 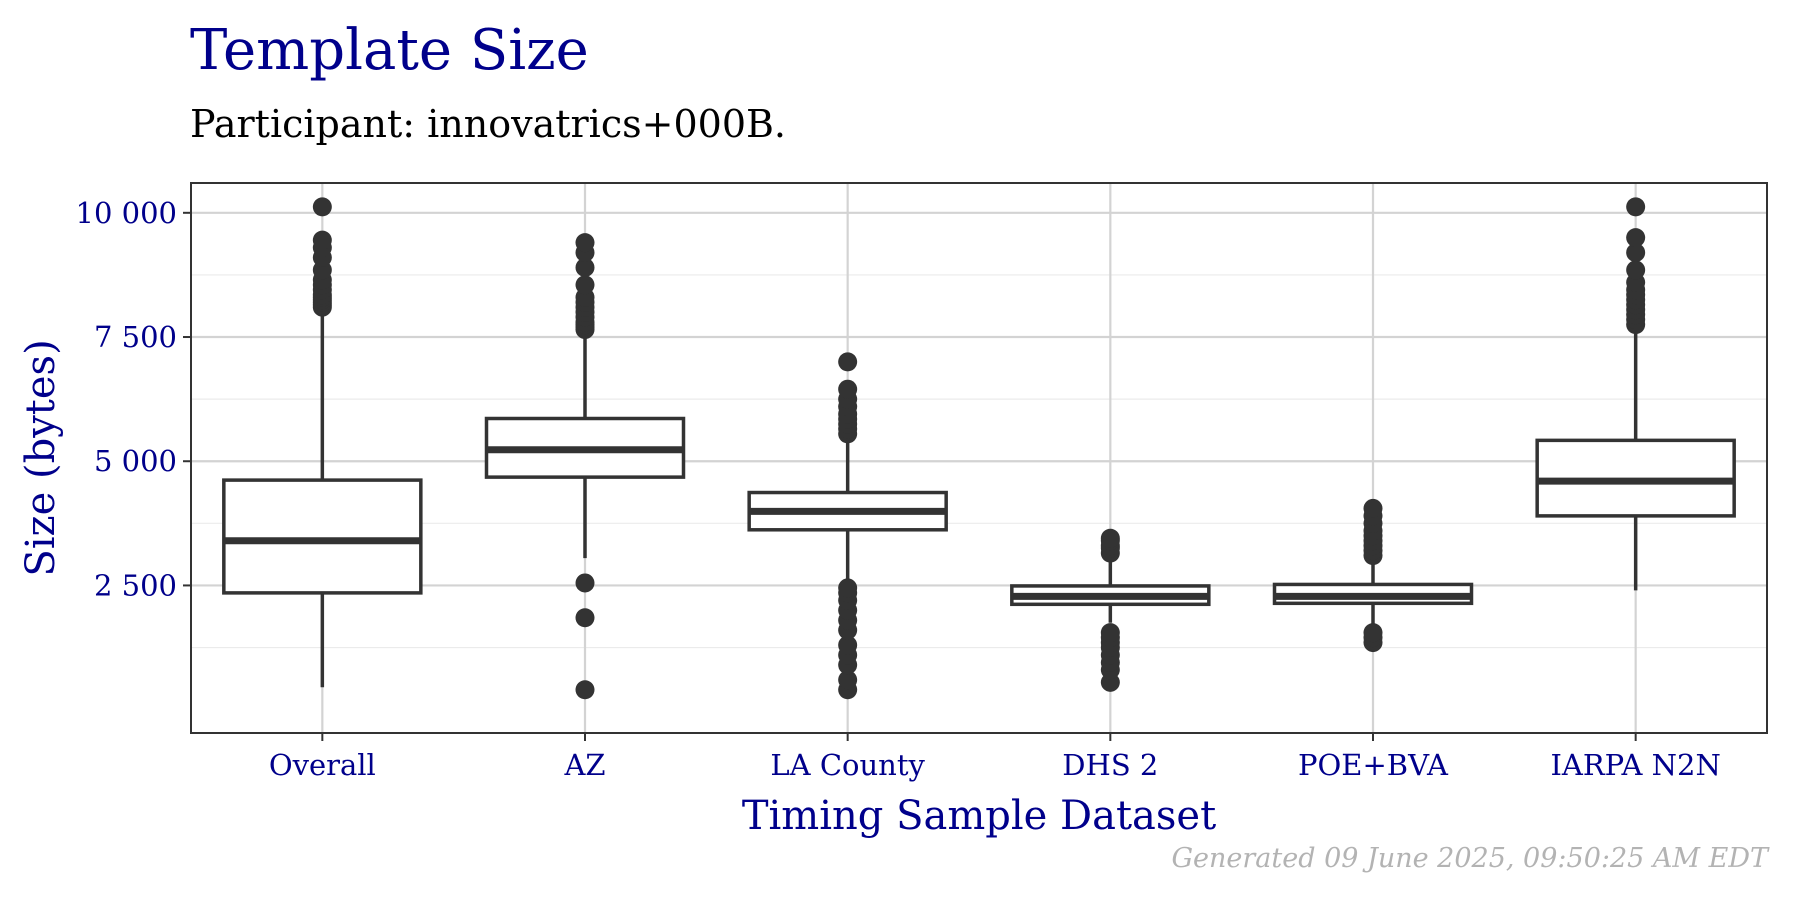 I want to click on y-tick-label: 10 000, so click(x=126, y=213).